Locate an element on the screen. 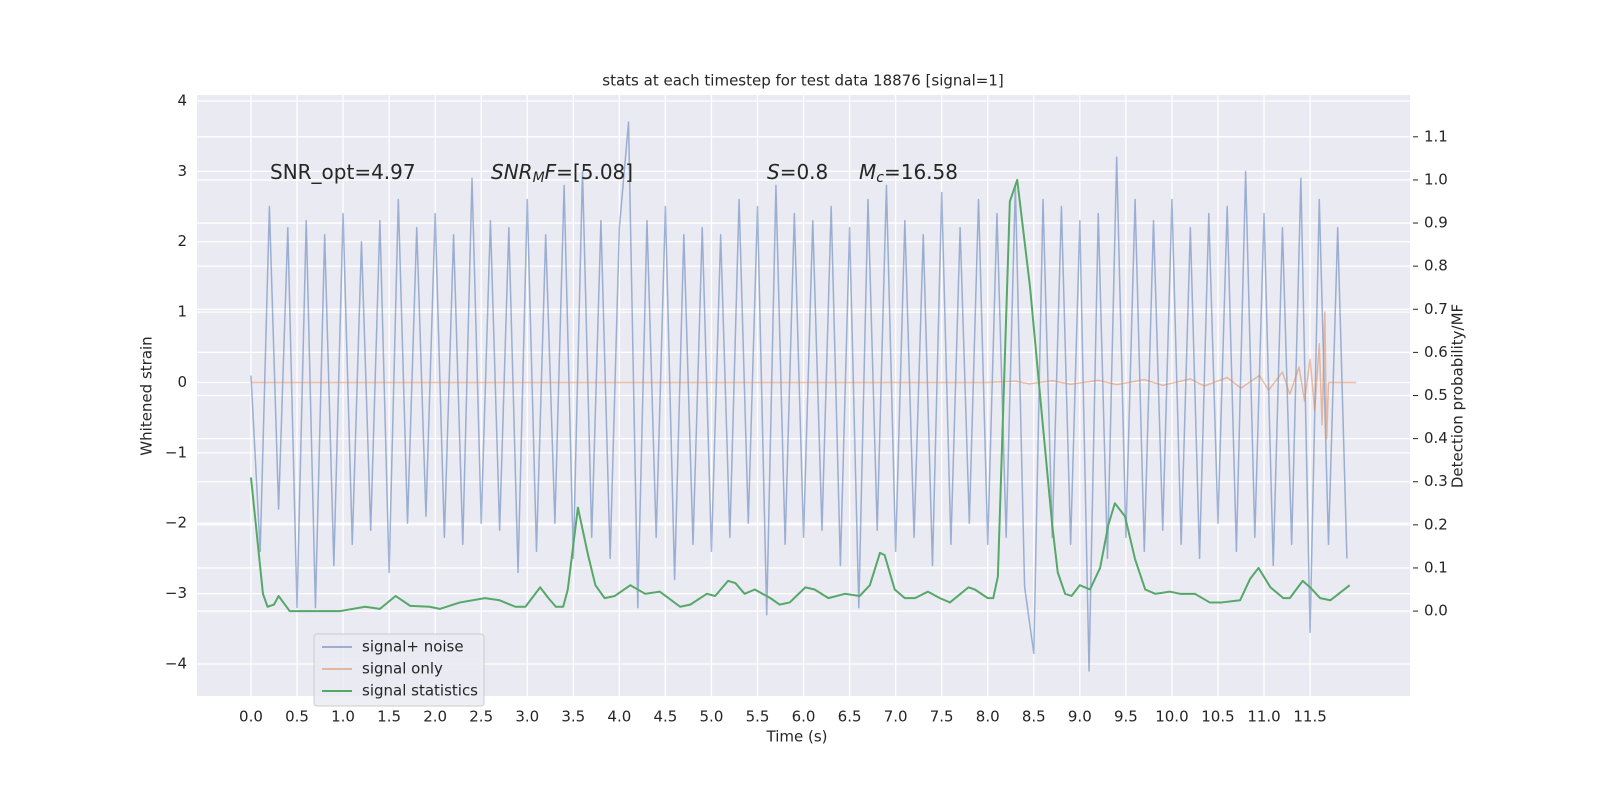 This screenshot has width=1600, height=800. x-tick-label: 2.0 is located at coordinates (435, 717).